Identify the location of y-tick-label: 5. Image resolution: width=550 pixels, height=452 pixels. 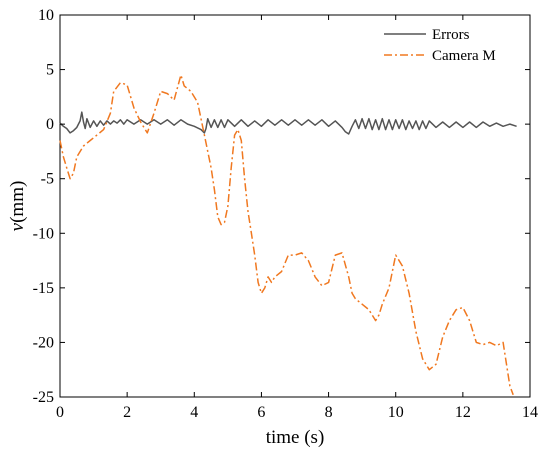
(50, 70).